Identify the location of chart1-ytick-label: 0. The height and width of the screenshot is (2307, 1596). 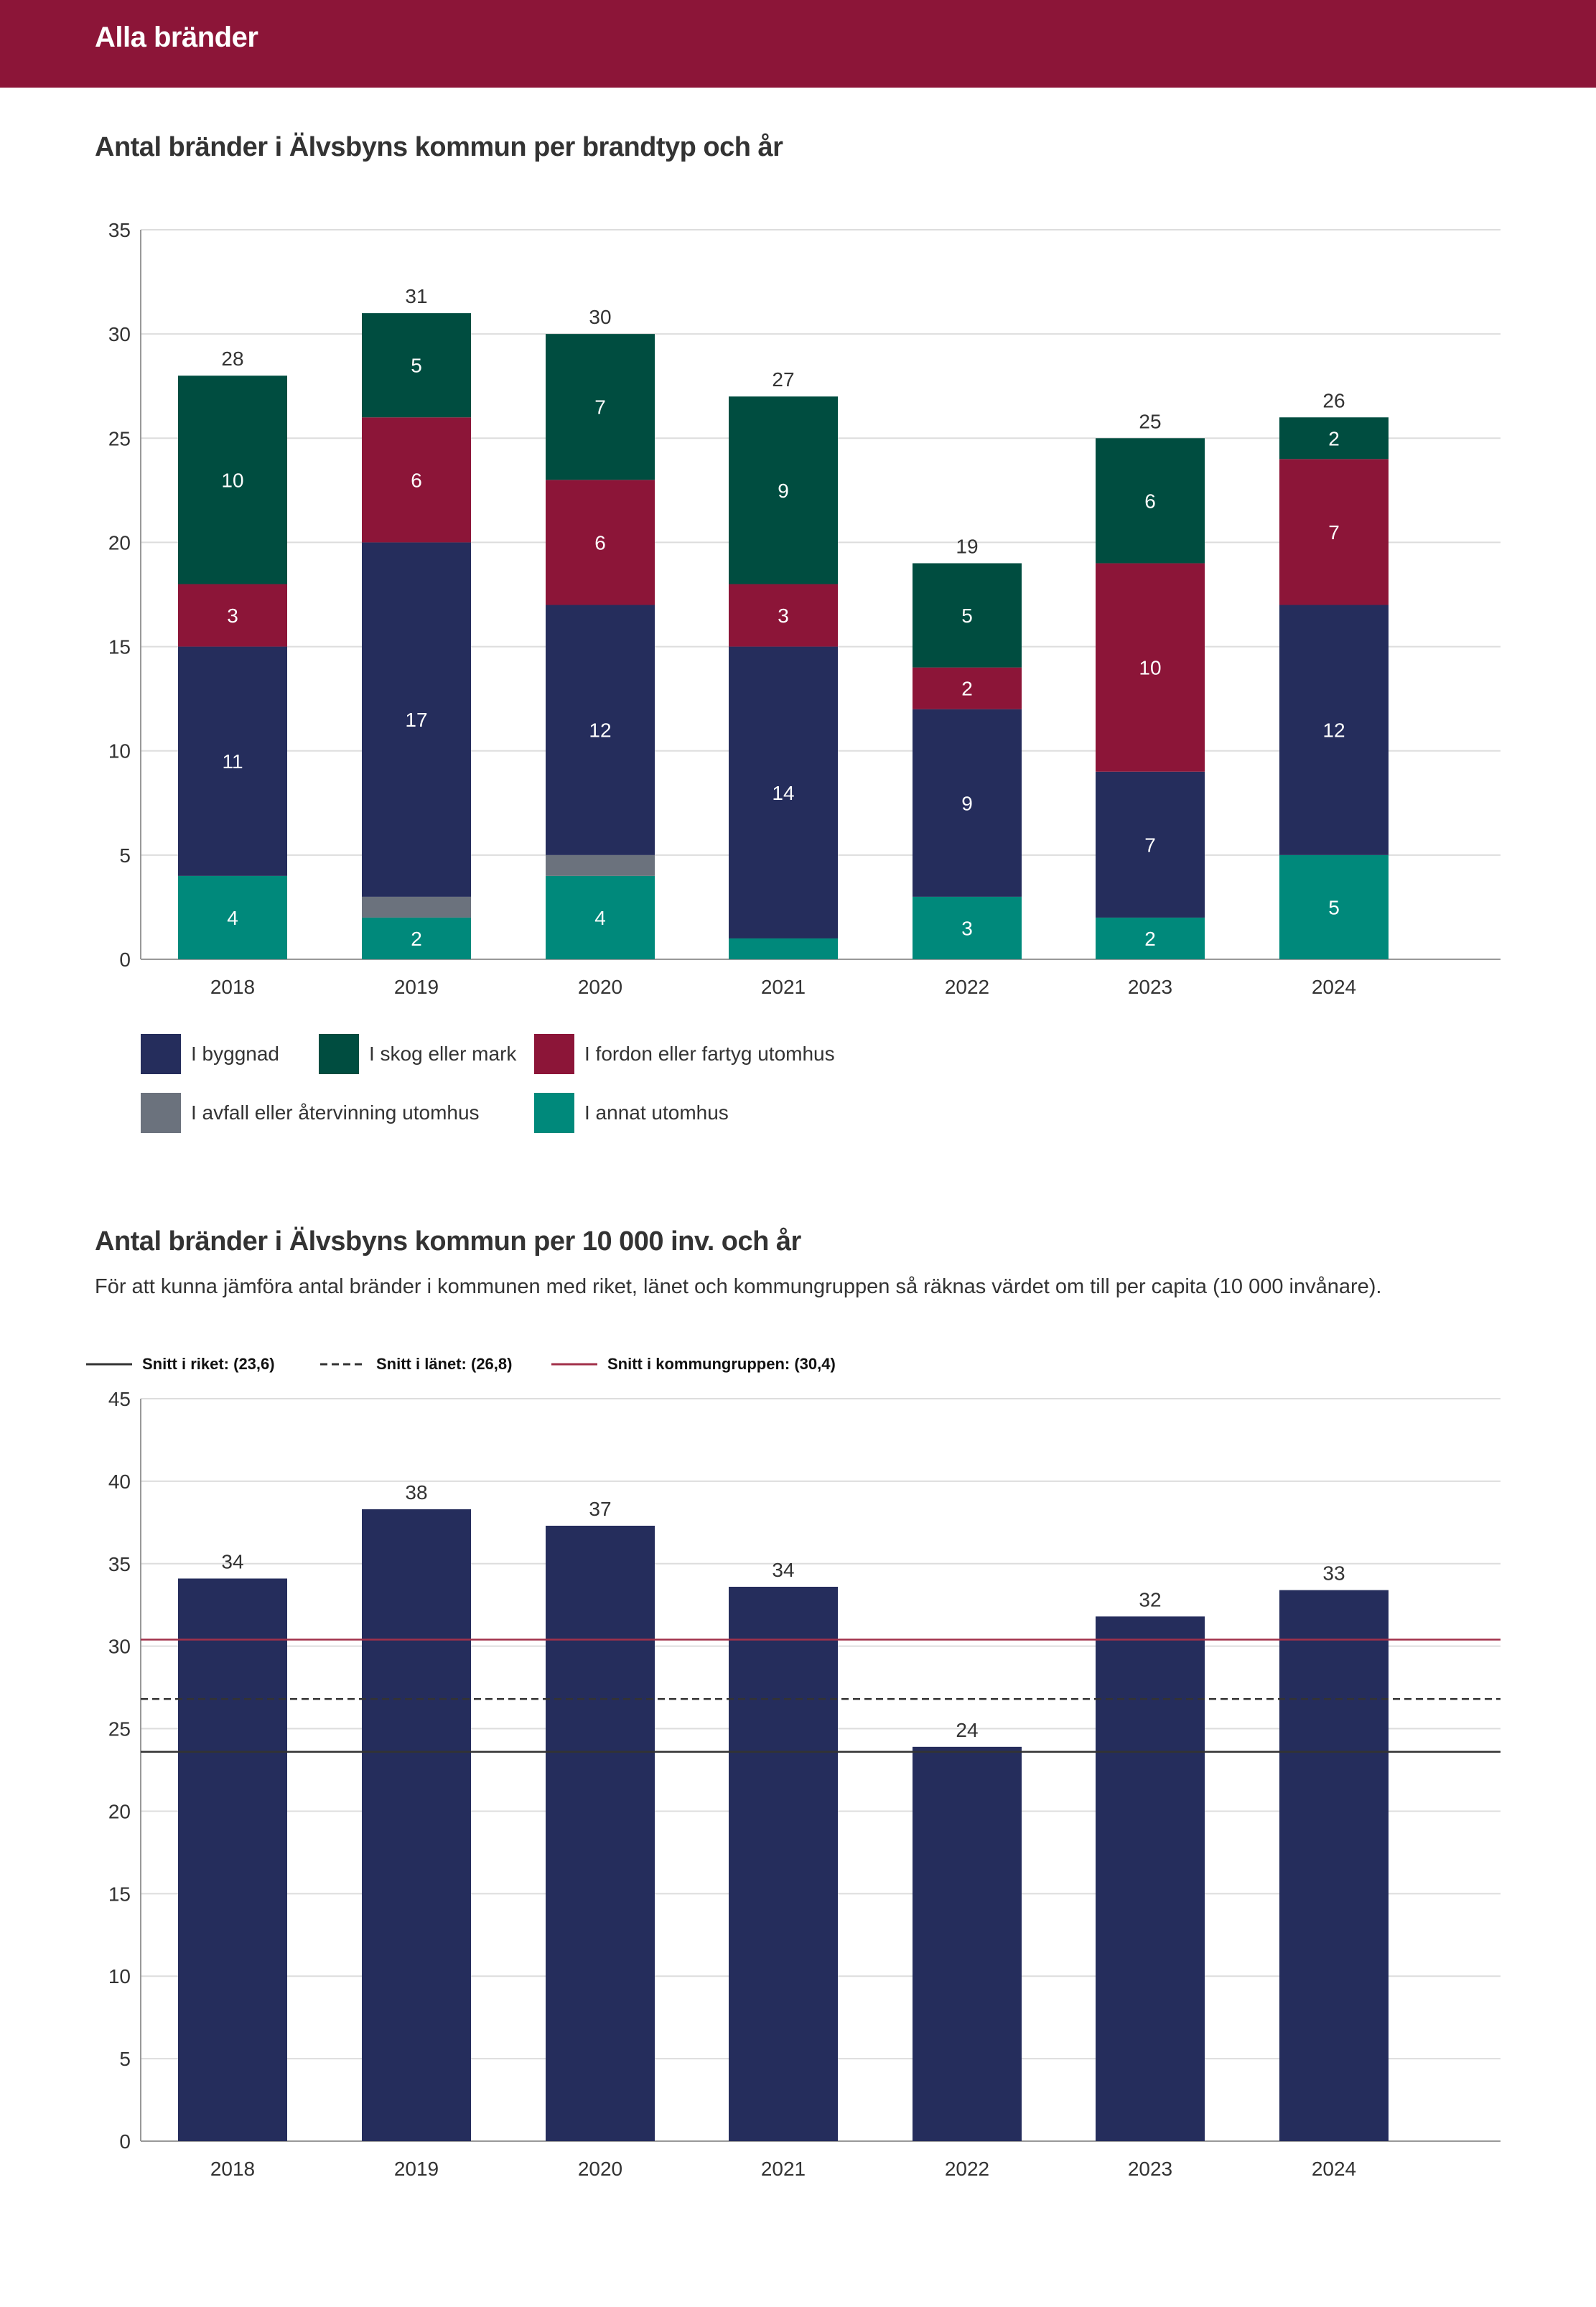
(125, 960).